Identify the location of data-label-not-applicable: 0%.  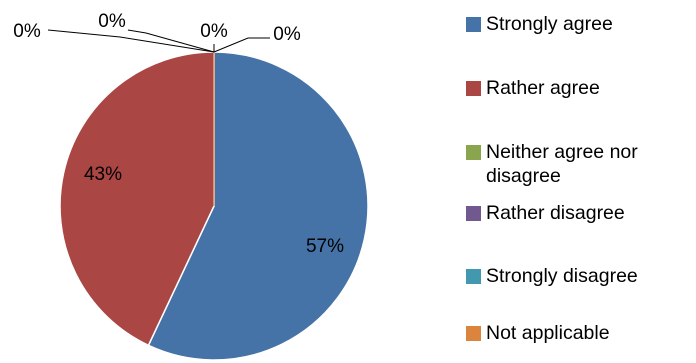
(287, 34).